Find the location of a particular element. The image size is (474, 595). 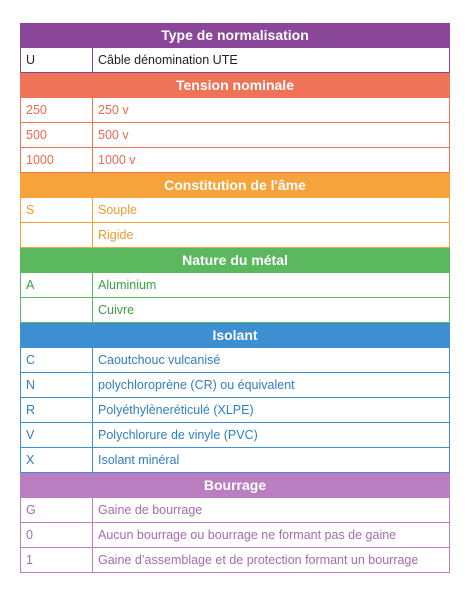

table-row: 1000 1000 v is located at coordinates (235, 160).